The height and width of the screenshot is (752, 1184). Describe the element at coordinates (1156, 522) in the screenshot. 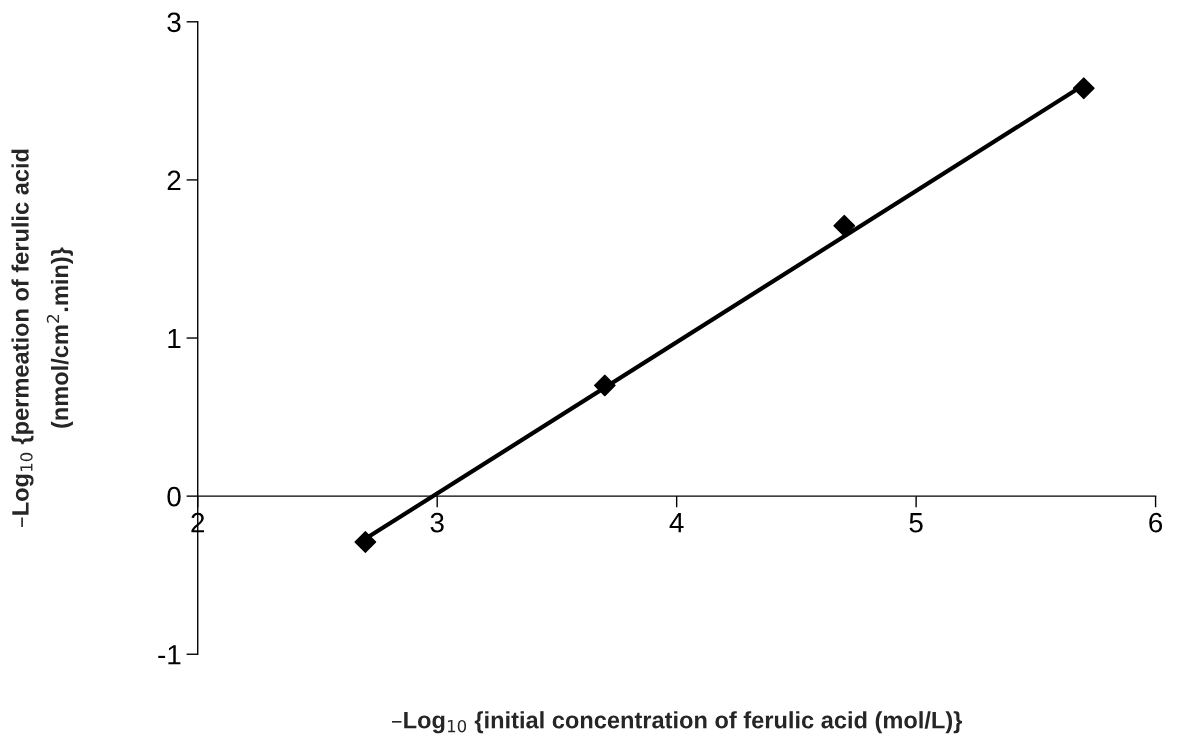

I see `x-tick-label: 6` at that location.